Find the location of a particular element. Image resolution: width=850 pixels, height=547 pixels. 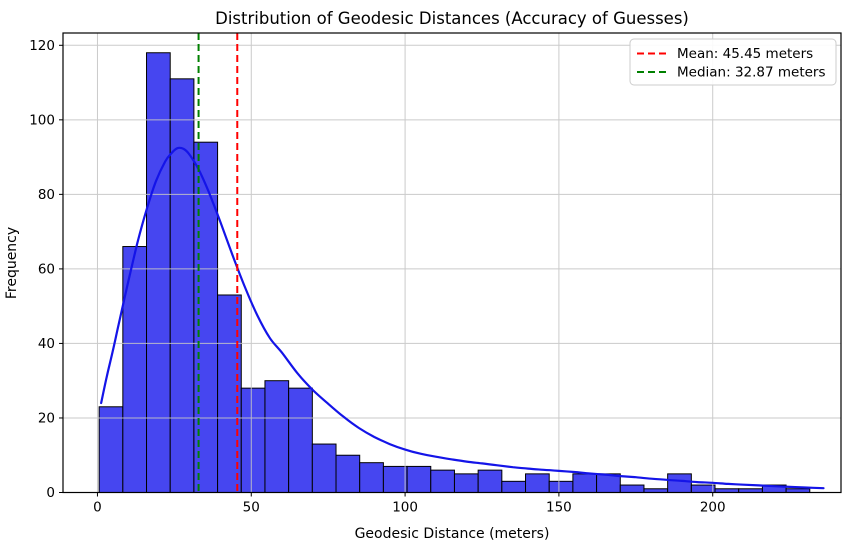

x-tick-label: 200 is located at coordinates (713, 508).